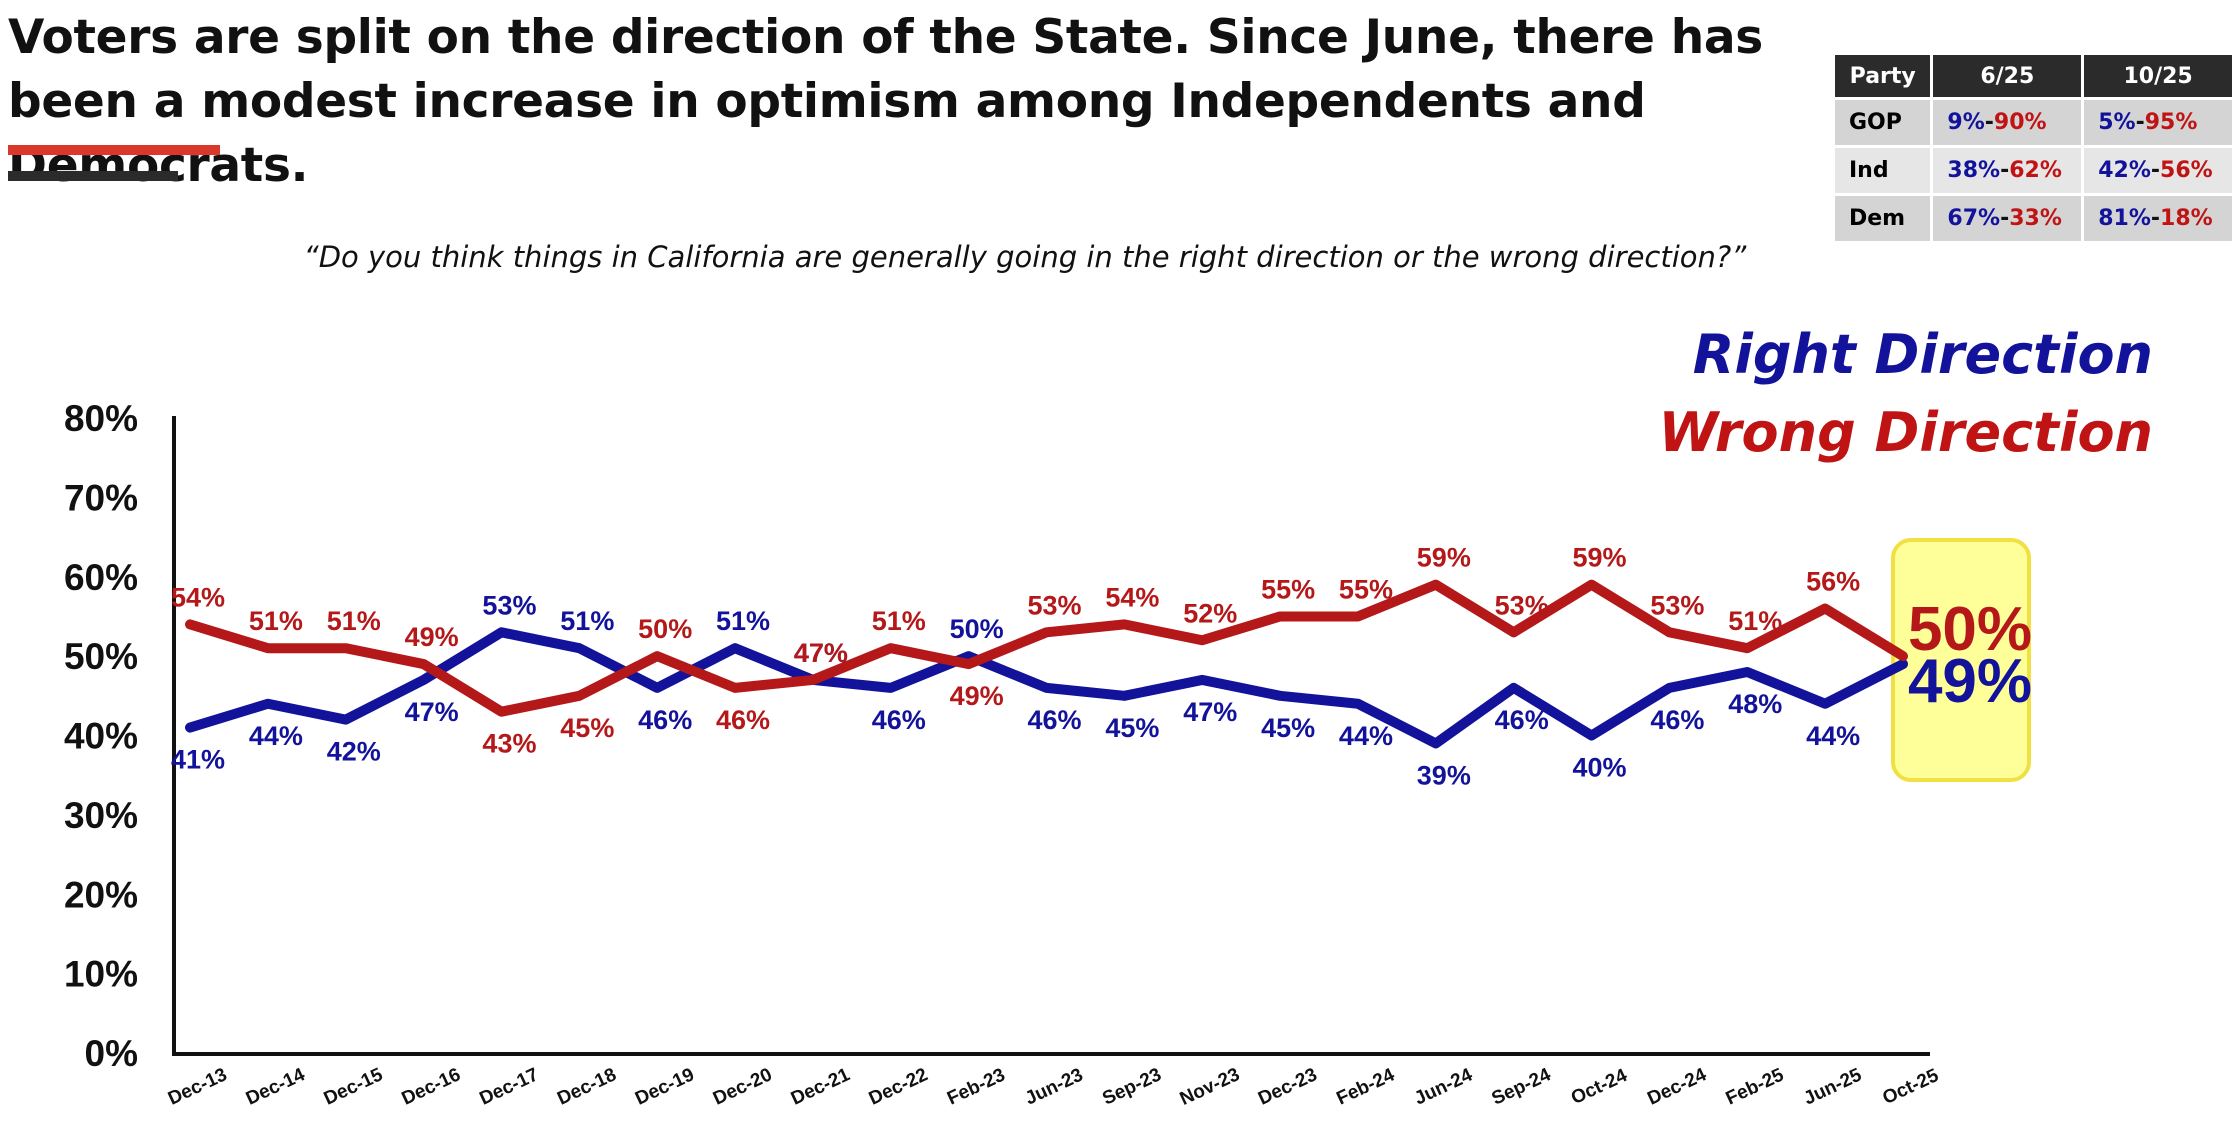 This screenshot has width=2235, height=1130. I want to click on oct-header: 10/25, so click(2158, 76).